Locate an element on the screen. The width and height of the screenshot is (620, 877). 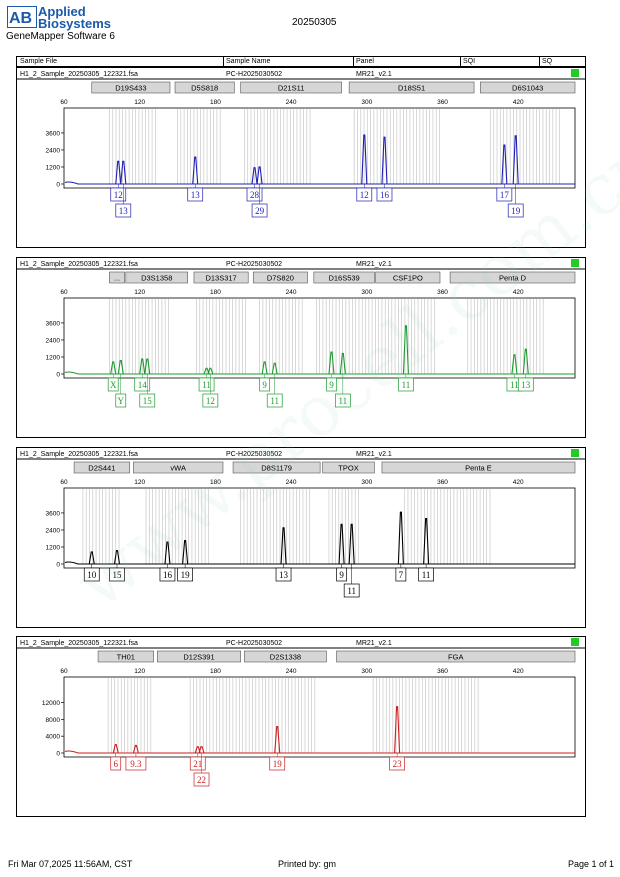
x-tick-label: 300 is located at coordinates (366, 102).